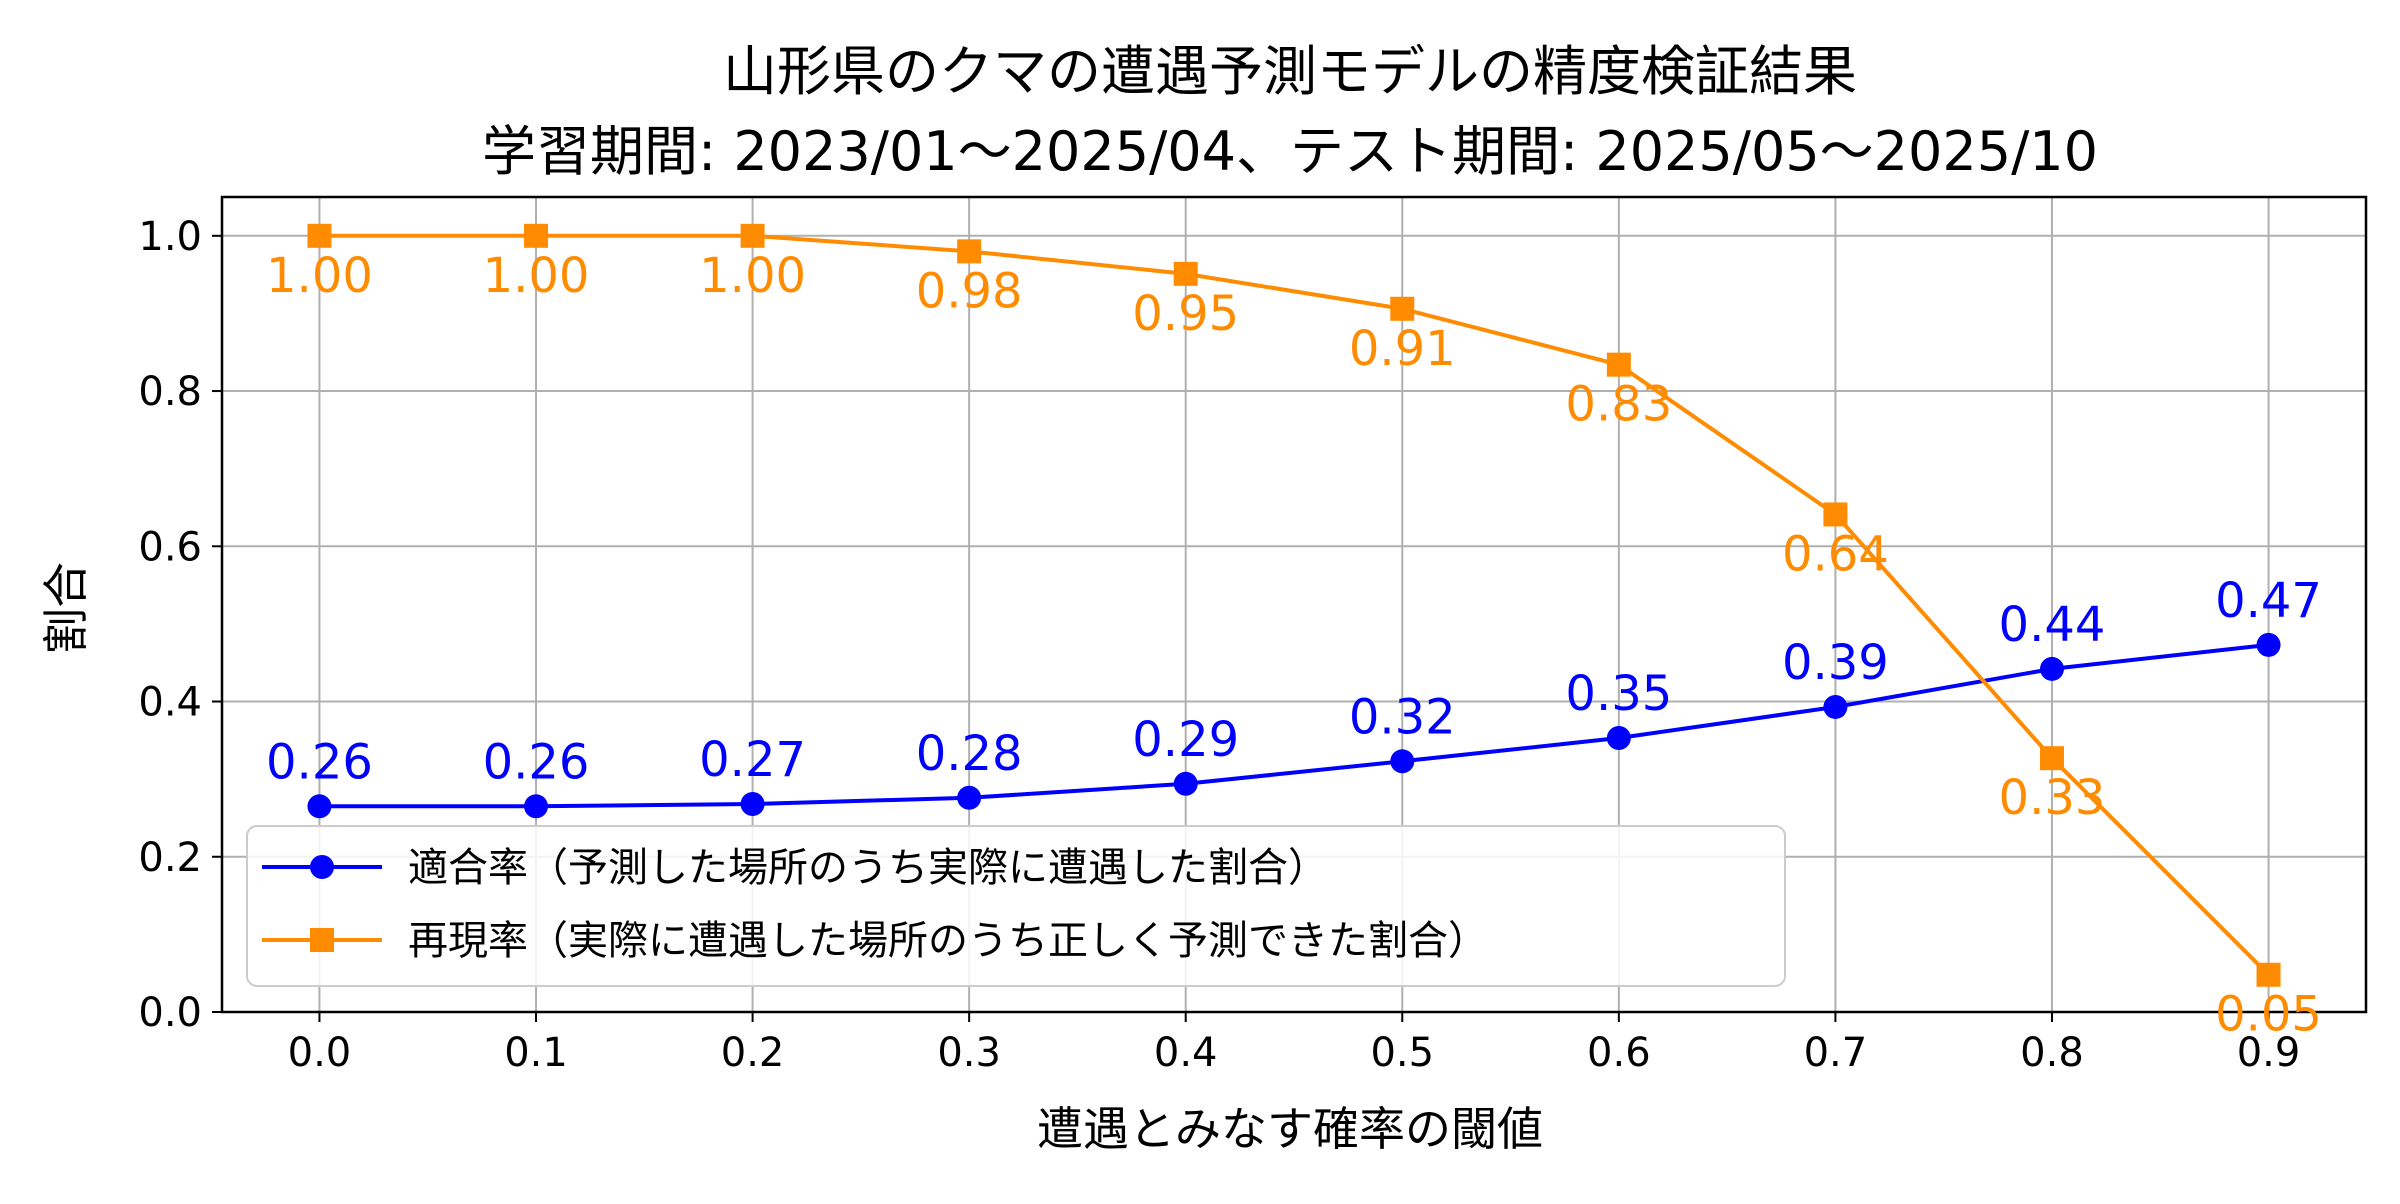 This screenshot has height=1204, width=2400. Describe the element at coordinates (170, 703) in the screenshot. I see `y-tick-label: 0.4` at that location.